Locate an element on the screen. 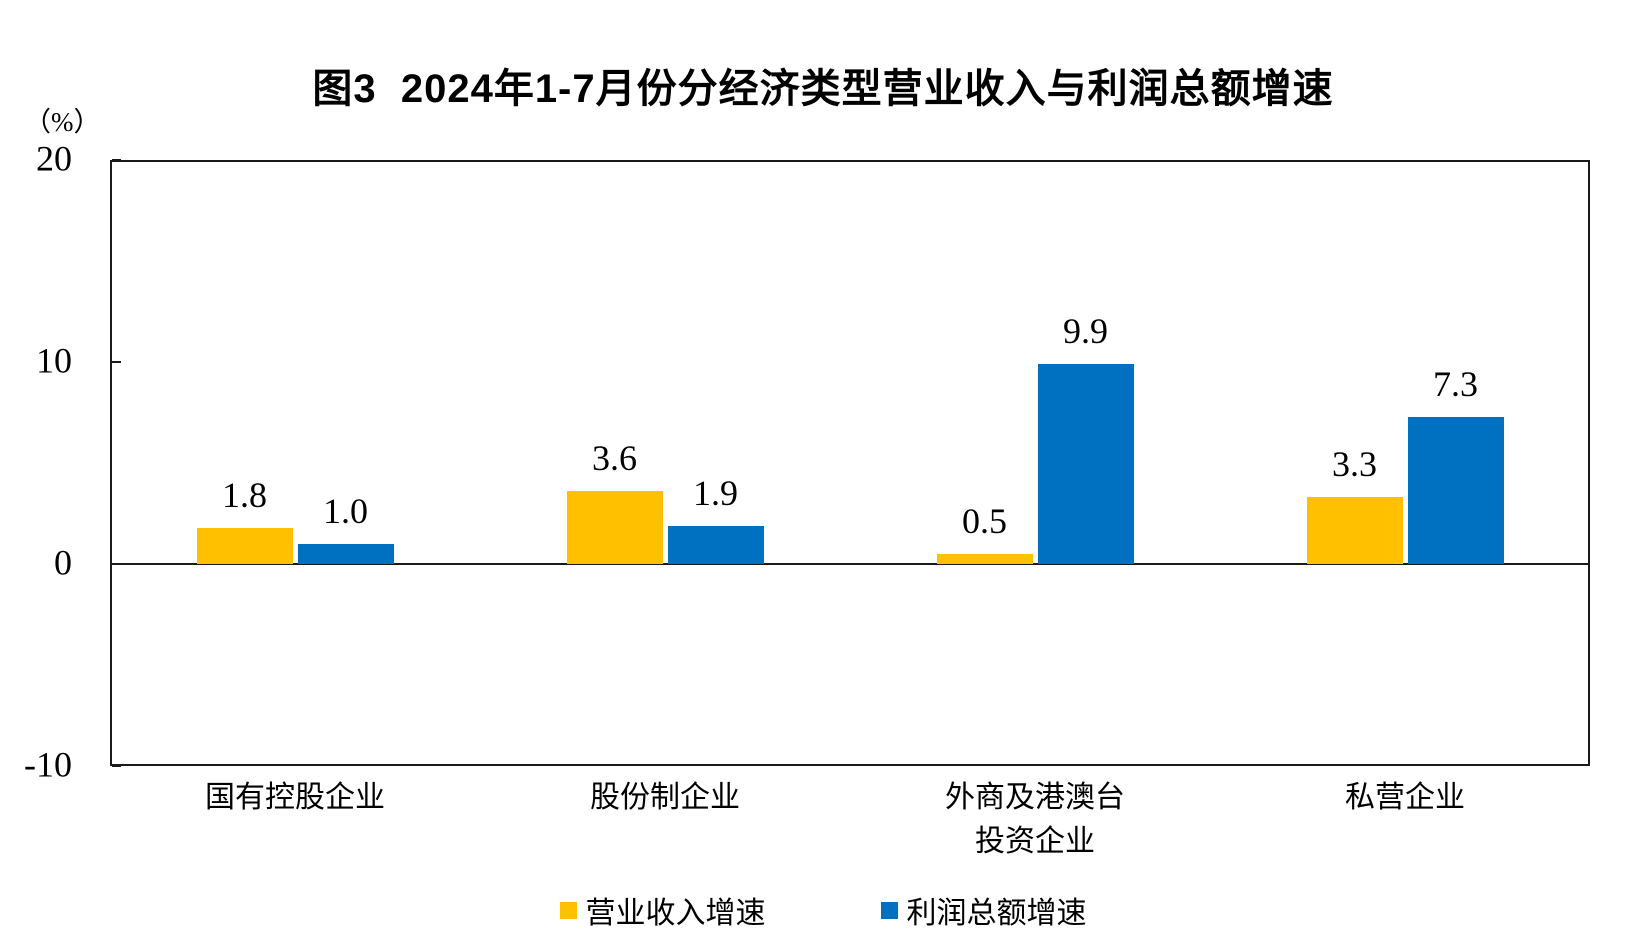  legend: 营业收入增速 利润总额增速 is located at coordinates (823, 910).